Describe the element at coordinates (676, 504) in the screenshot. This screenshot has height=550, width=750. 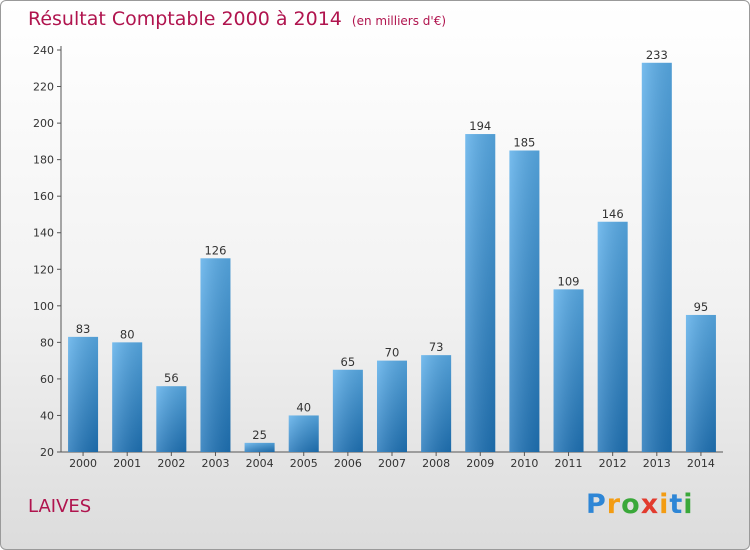
I see `logo-letter: t` at that location.